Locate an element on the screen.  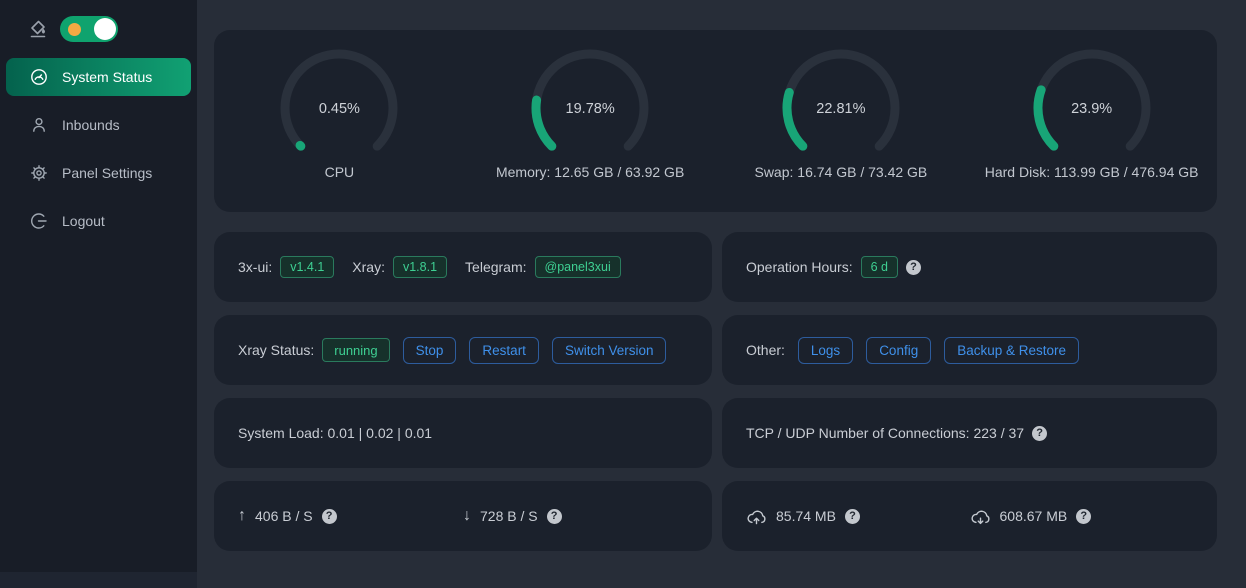
gauge-percent: 23.9% is located at coordinates (1092, 109).